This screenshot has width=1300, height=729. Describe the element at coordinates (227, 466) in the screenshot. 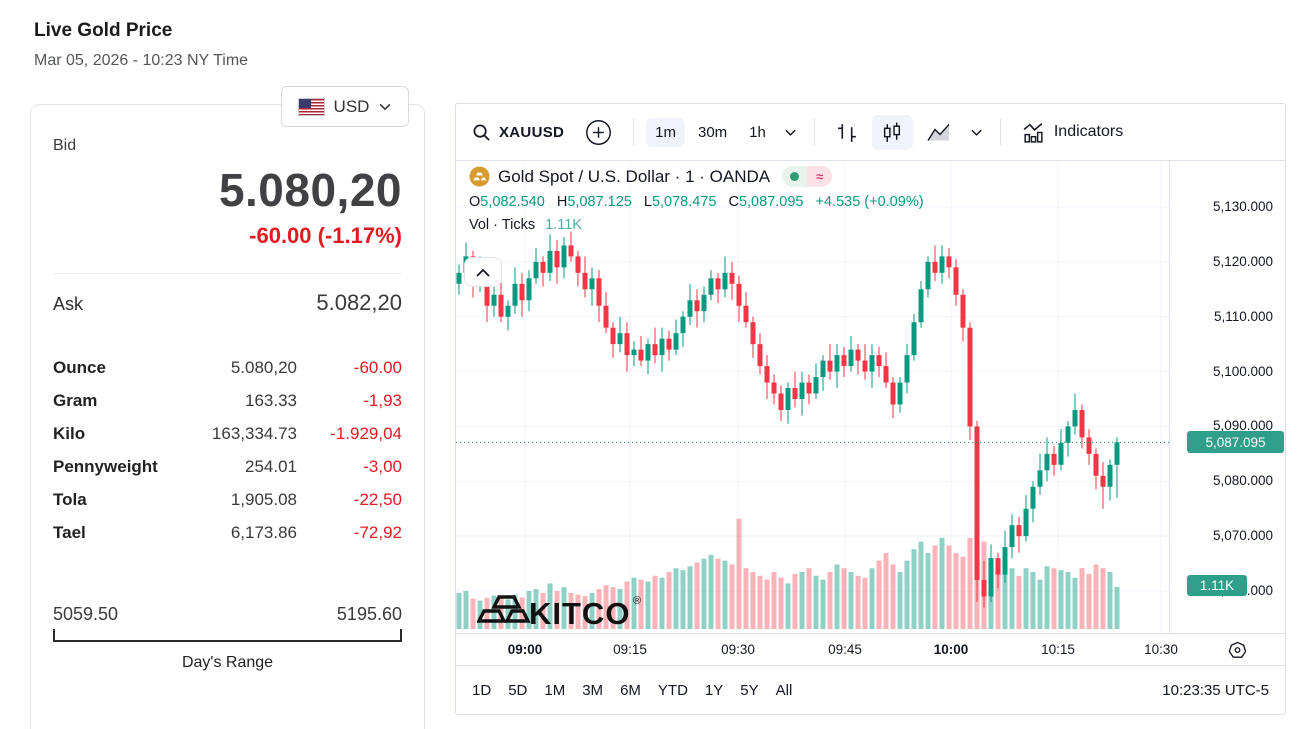

I see `table-row-pennyweight: Pennyweight 254.01 -3,00` at that location.